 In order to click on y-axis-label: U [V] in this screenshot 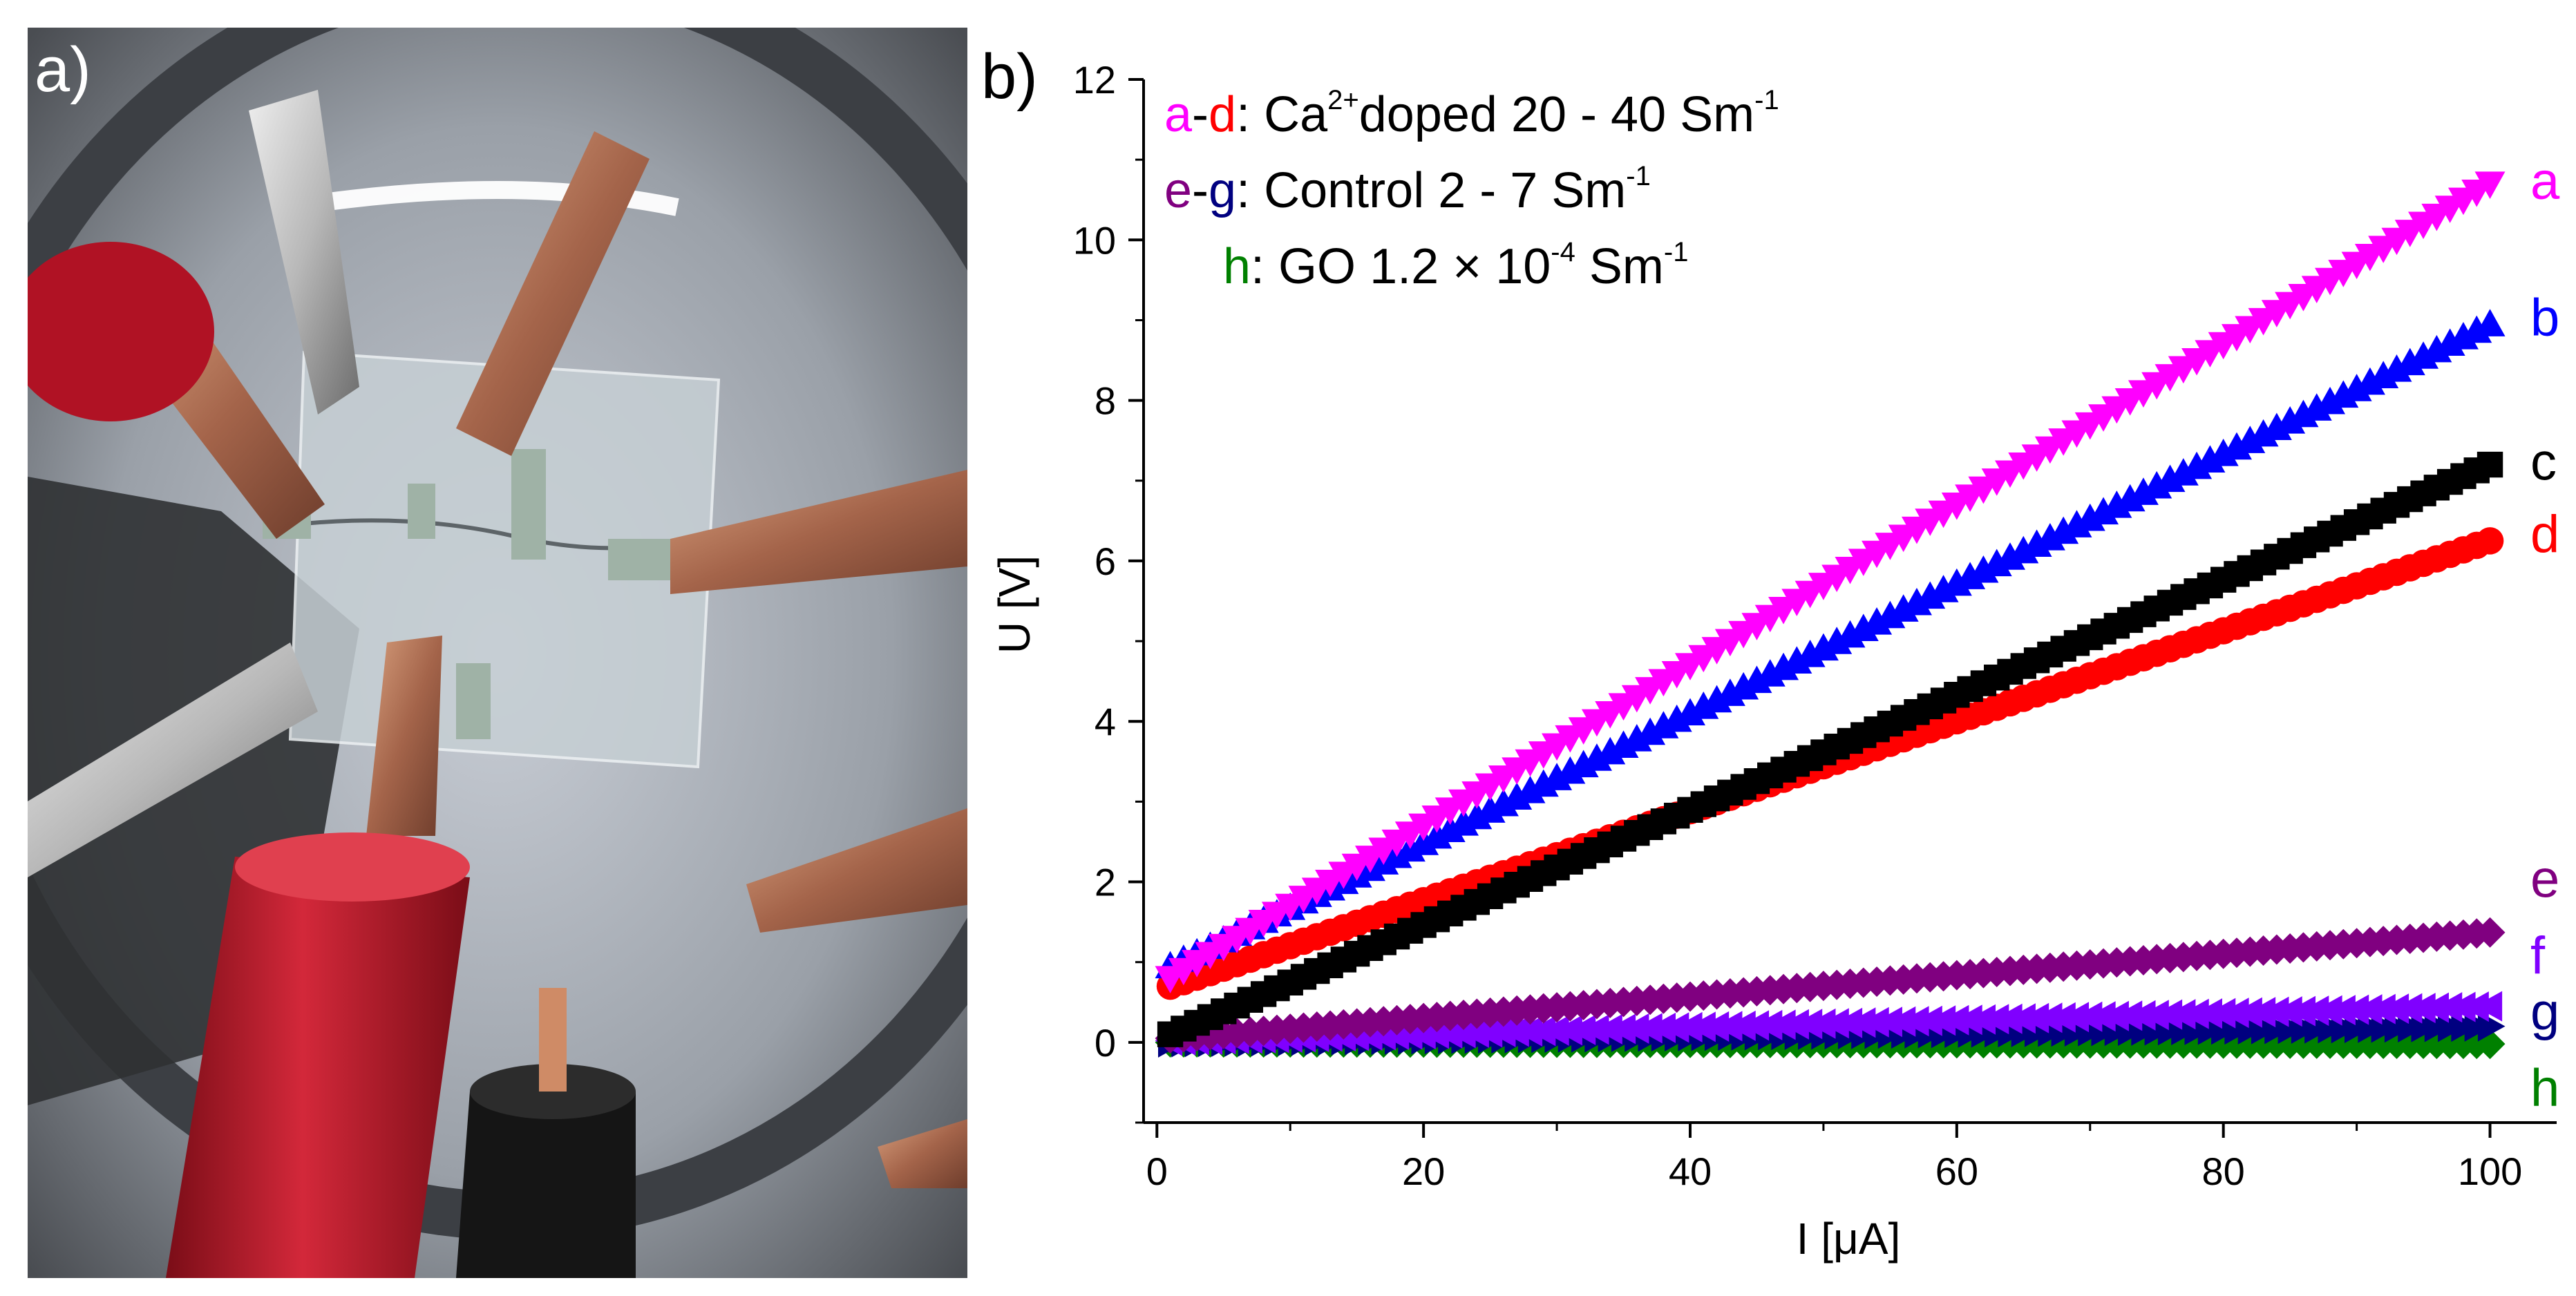, I will do `click(1014, 604)`.